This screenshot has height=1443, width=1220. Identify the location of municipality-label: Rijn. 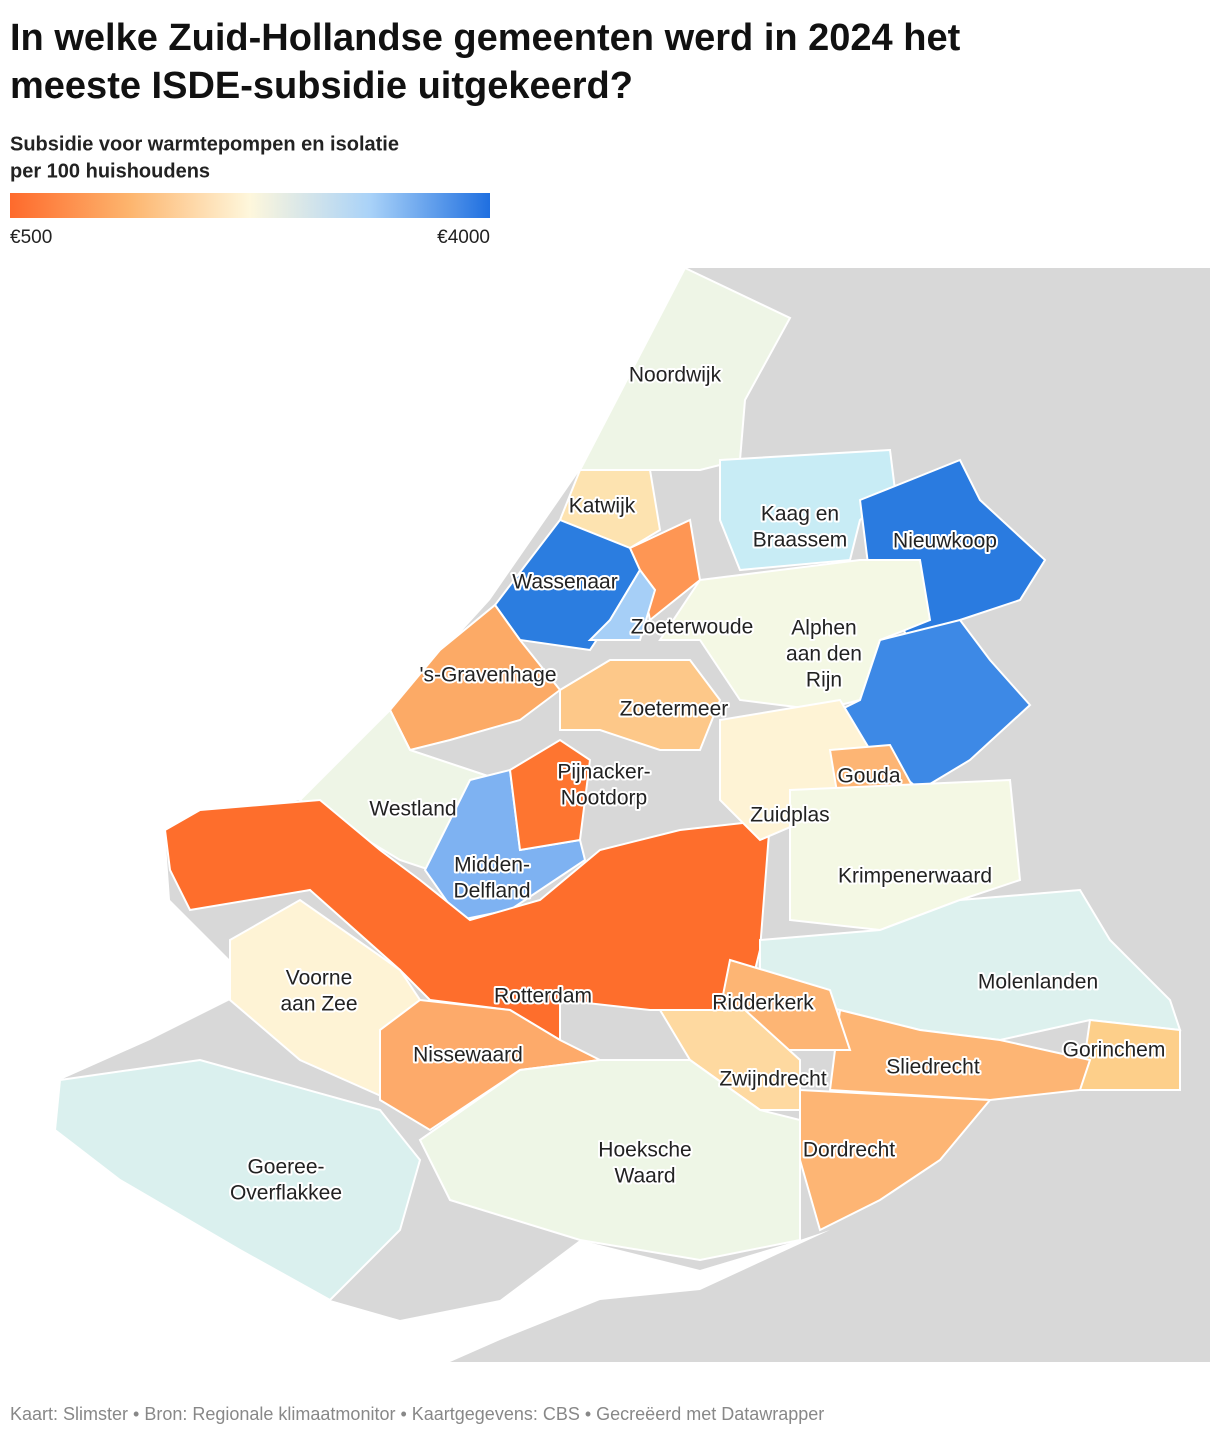
(824, 680).